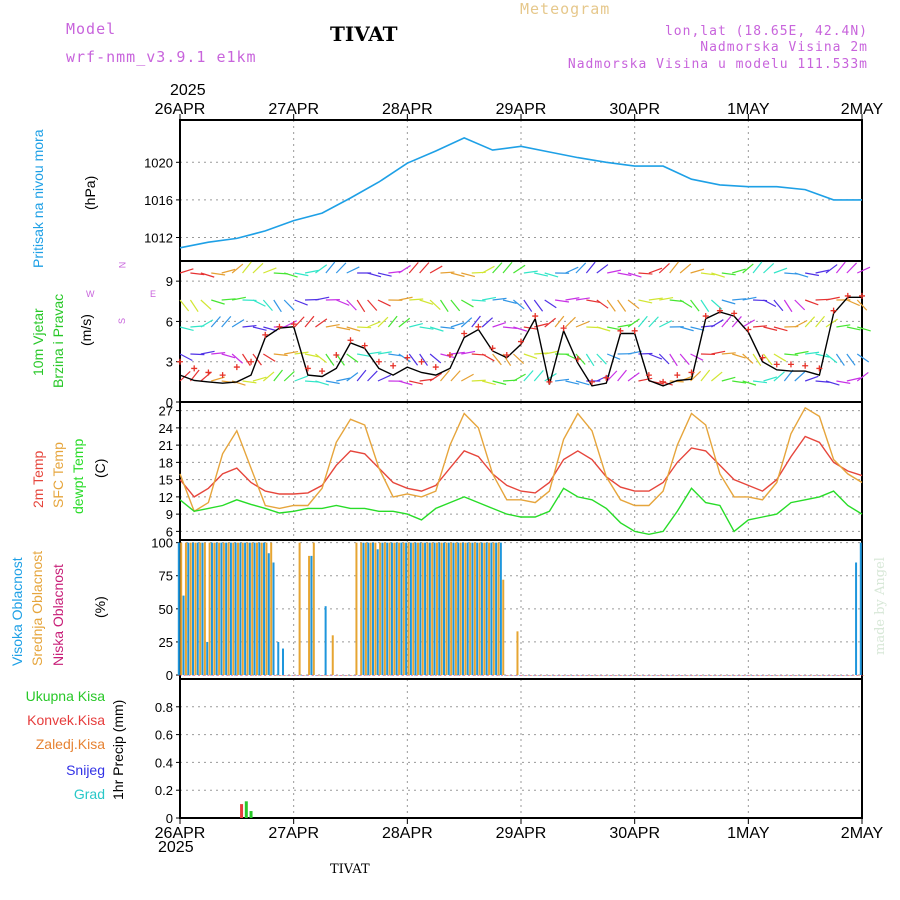 This screenshot has height=900, width=900. What do you see at coordinates (242, 811) in the screenshot?
I see `precip-conv-bar` at bounding box center [242, 811].